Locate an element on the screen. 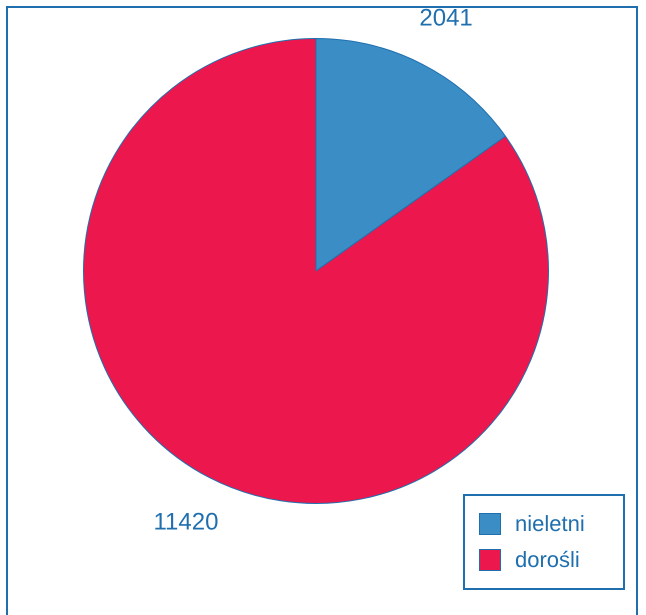 Image resolution: width=646 pixels, height=615 pixels. legend-label: dorośli is located at coordinates (547, 560).